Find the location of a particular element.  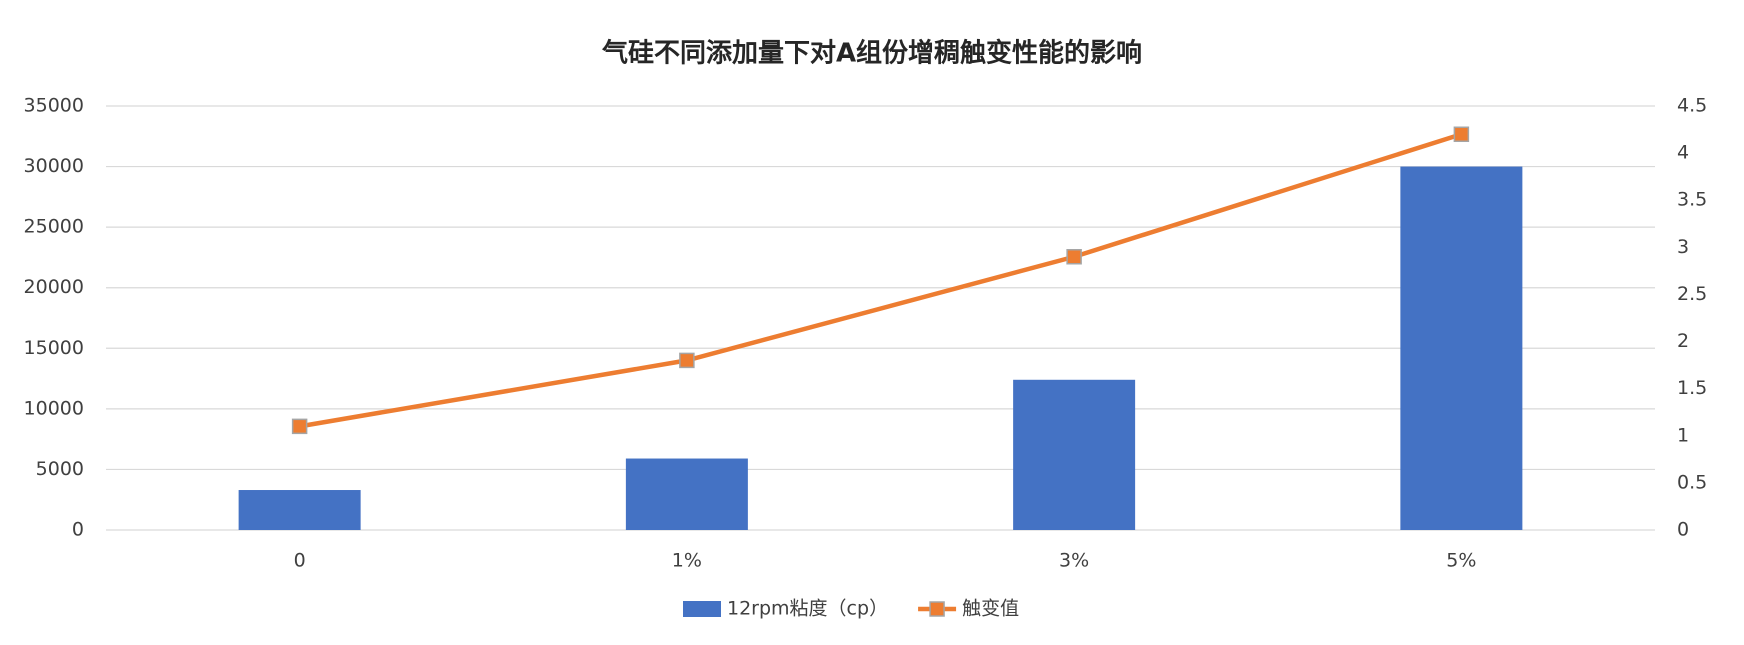

y2-tick-label: 4 is located at coordinates (1683, 153).